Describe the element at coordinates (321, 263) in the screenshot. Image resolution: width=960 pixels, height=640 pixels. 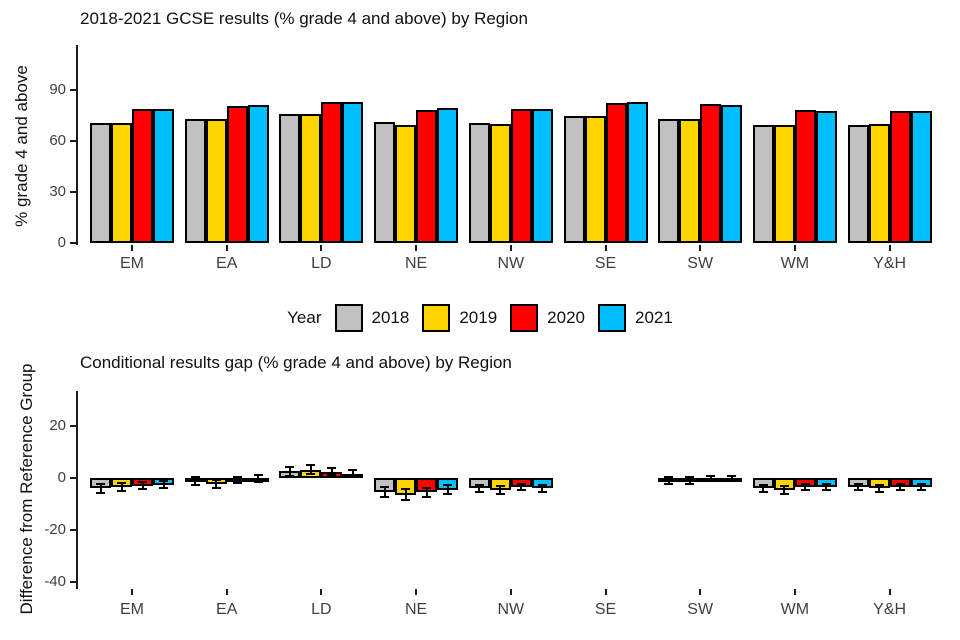
I see `x-tick-label: LD` at that location.